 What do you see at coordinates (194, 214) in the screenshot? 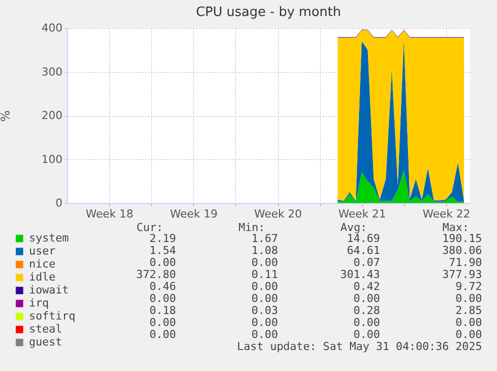
I see `x-tick-label: Week 19` at bounding box center [194, 214].